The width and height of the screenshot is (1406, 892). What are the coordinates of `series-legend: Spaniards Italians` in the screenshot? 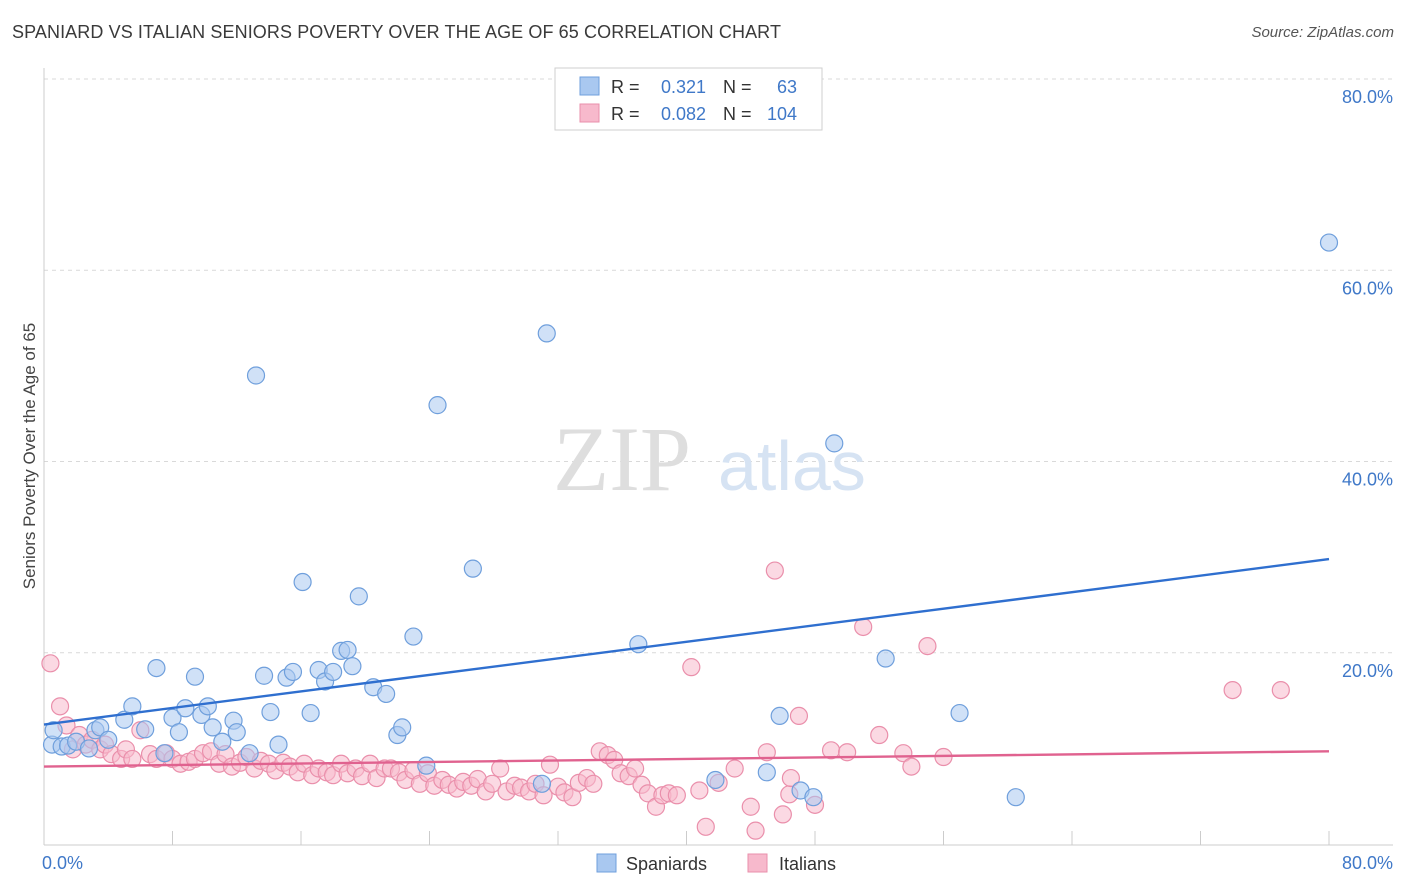 It's located at (716, 863).